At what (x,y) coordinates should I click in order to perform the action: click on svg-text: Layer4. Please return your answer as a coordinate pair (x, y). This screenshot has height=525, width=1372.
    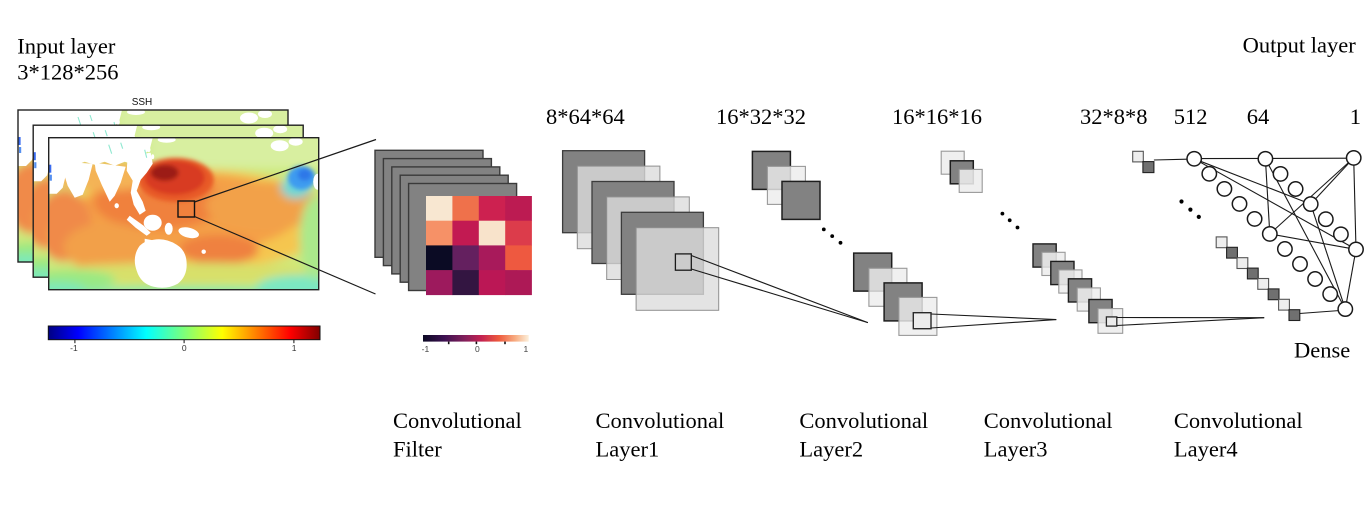
    Looking at the image, I should click on (1206, 448).